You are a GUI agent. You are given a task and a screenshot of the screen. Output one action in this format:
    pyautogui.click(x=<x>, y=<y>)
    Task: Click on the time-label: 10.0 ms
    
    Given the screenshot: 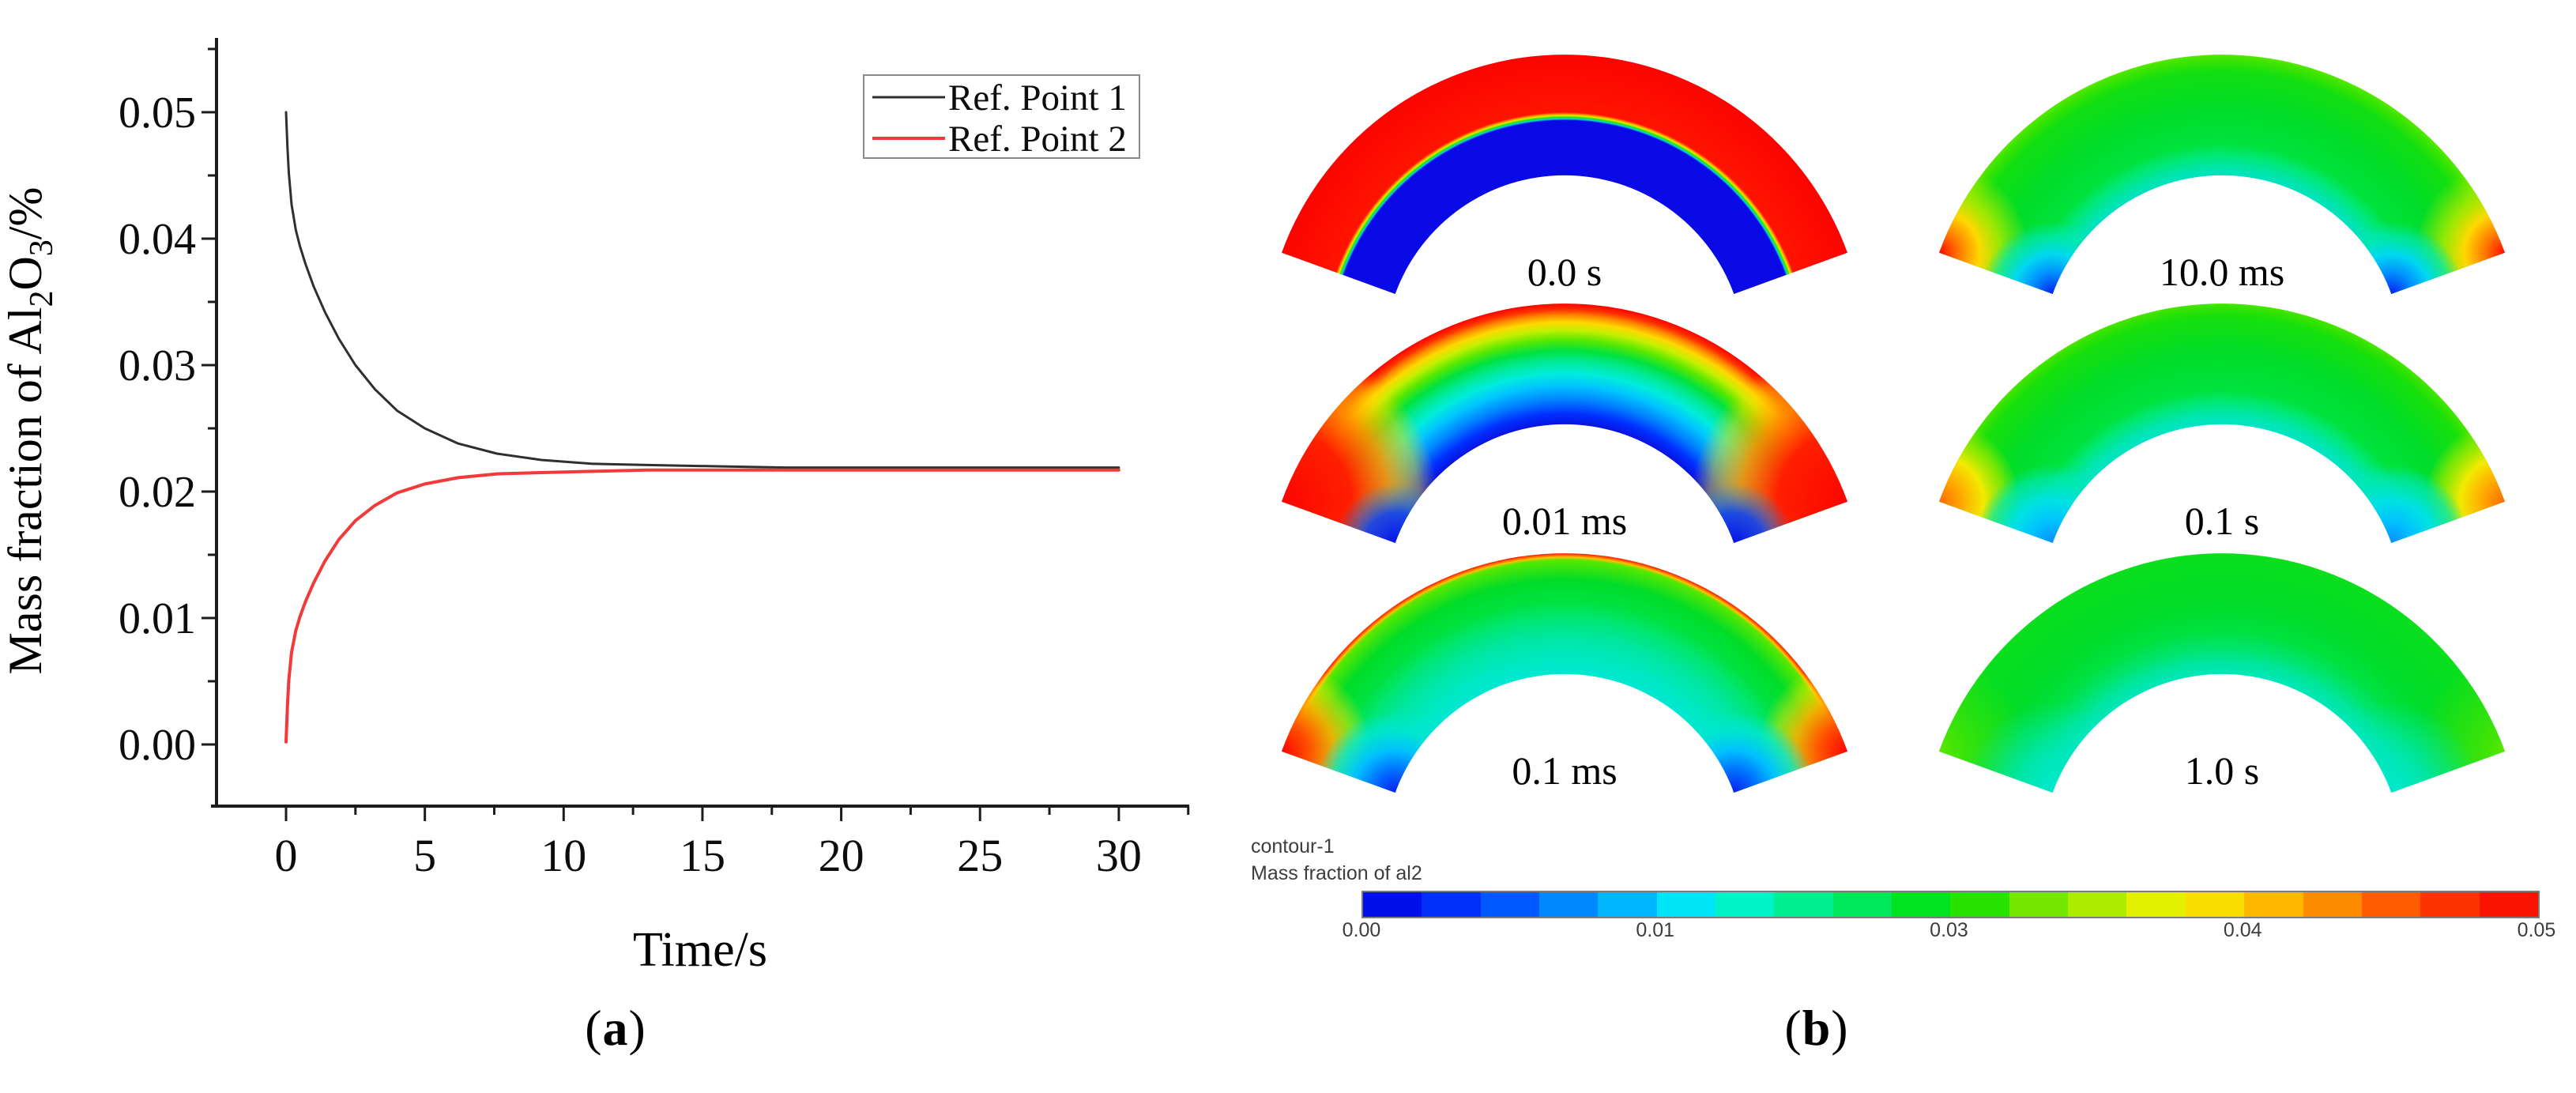 What is the action you would take?
    pyautogui.click(x=2222, y=272)
    